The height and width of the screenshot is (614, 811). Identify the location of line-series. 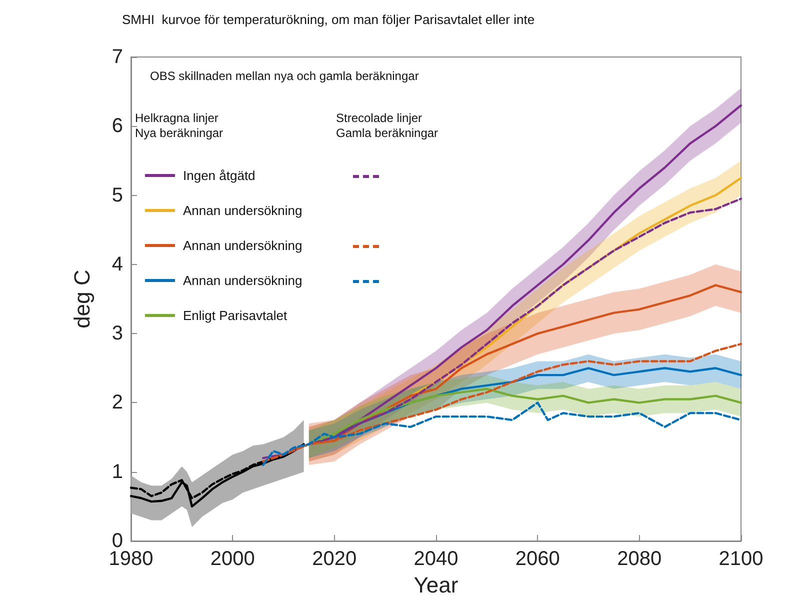
(217, 475).